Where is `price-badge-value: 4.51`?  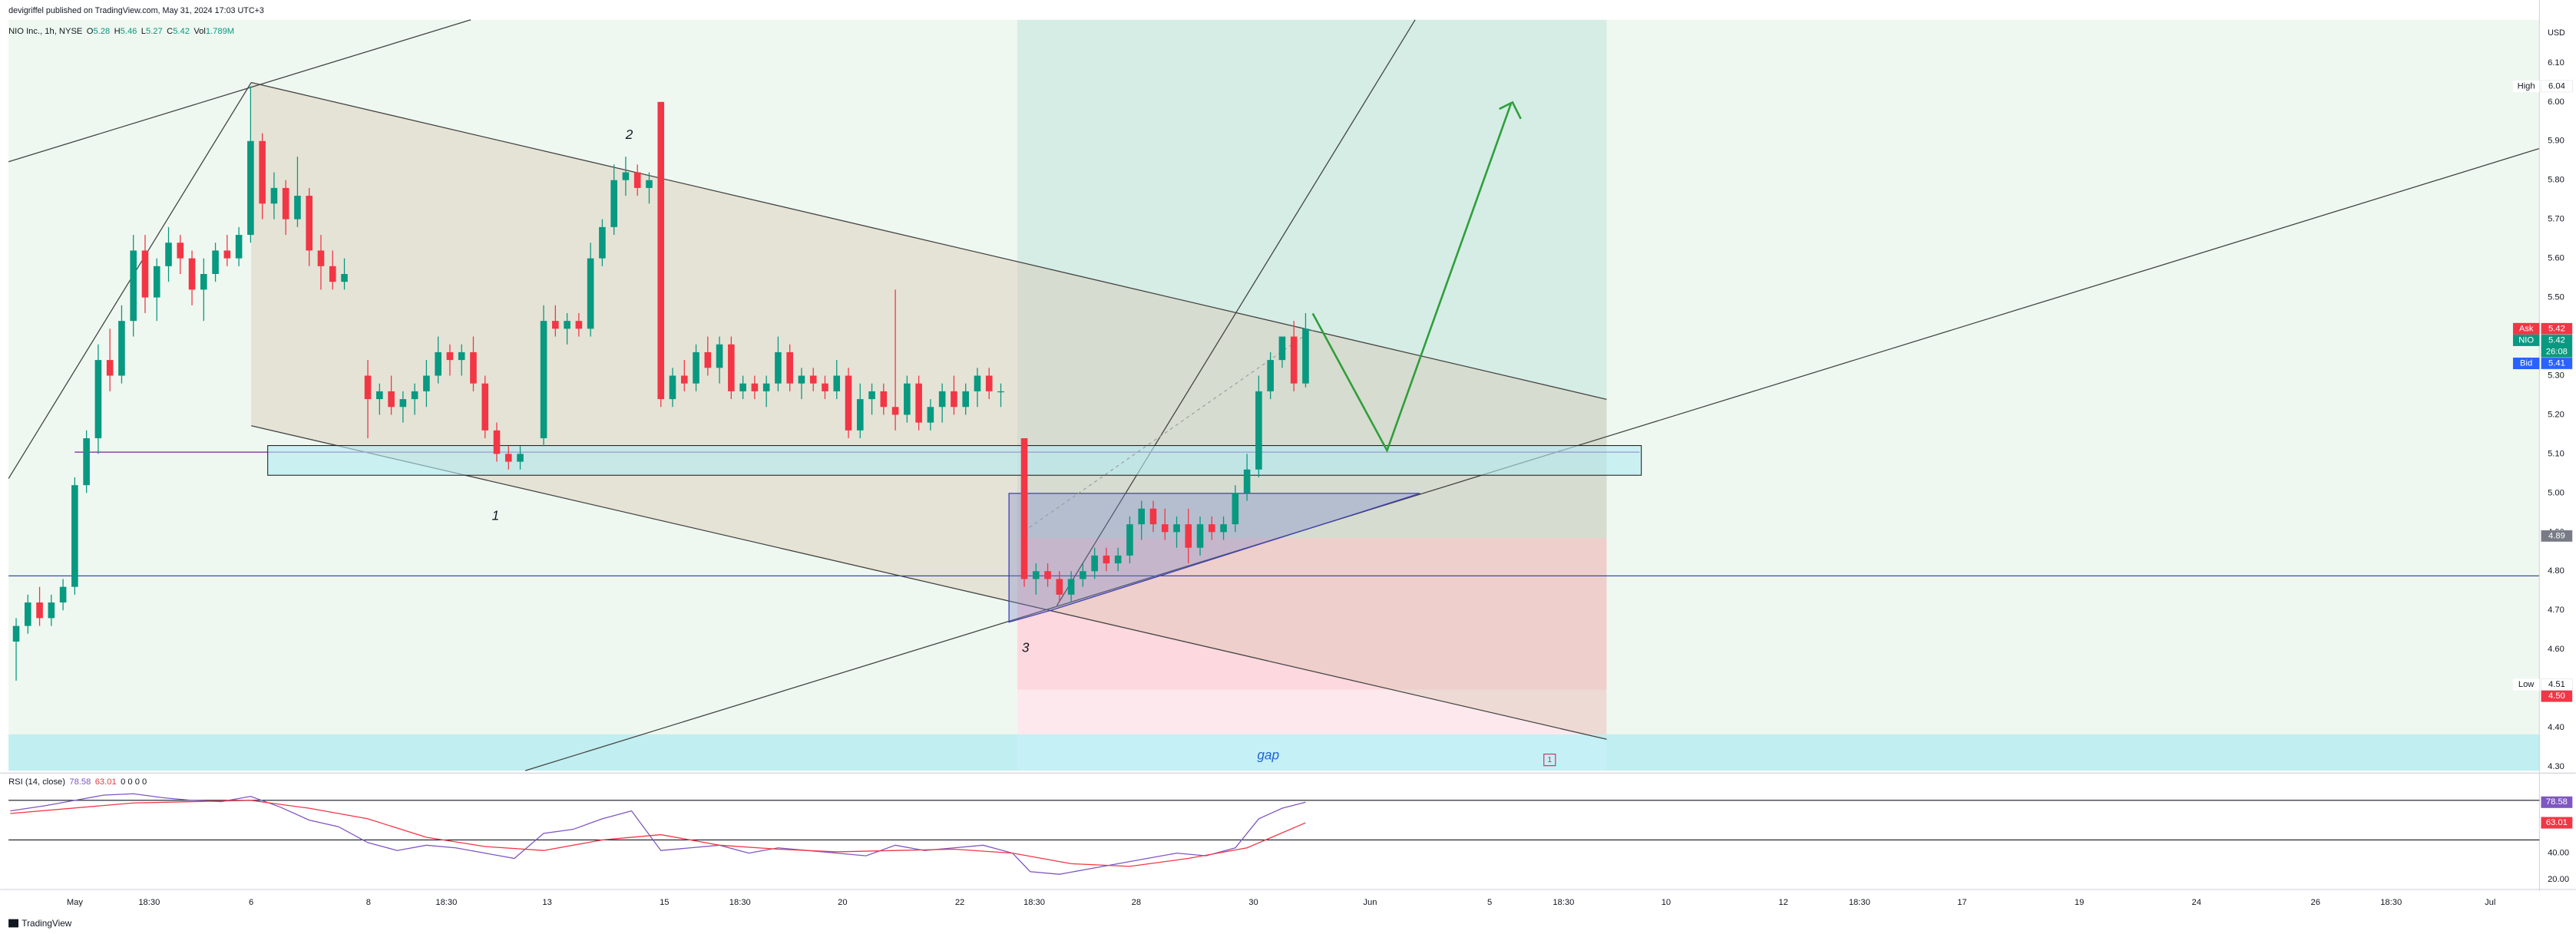 price-badge-value: 4.51 is located at coordinates (2556, 684).